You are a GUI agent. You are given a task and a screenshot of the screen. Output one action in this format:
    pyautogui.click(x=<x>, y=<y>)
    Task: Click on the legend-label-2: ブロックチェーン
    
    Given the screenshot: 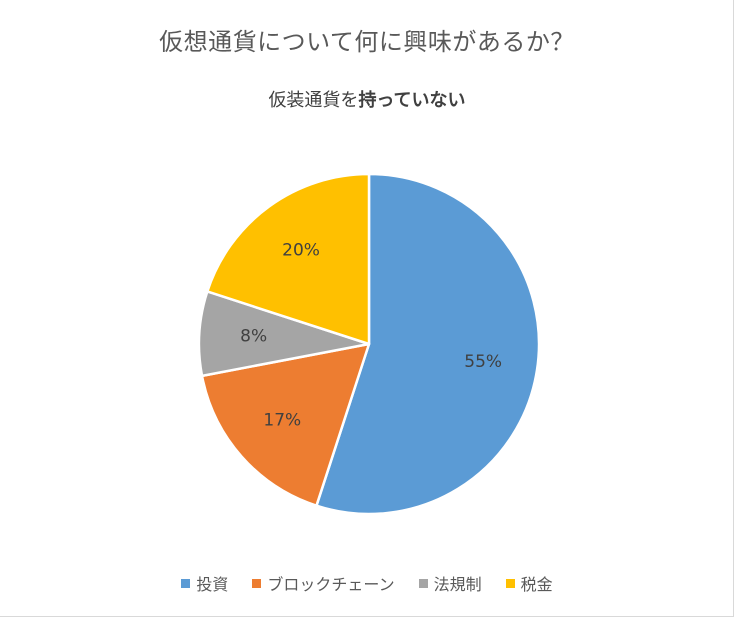 What is the action you would take?
    pyautogui.click(x=331, y=584)
    